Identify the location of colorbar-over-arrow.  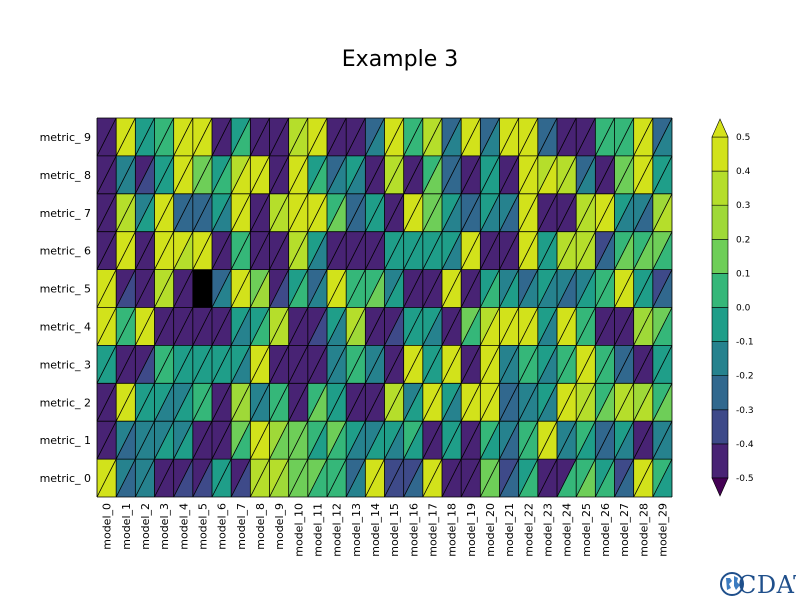
(720, 128).